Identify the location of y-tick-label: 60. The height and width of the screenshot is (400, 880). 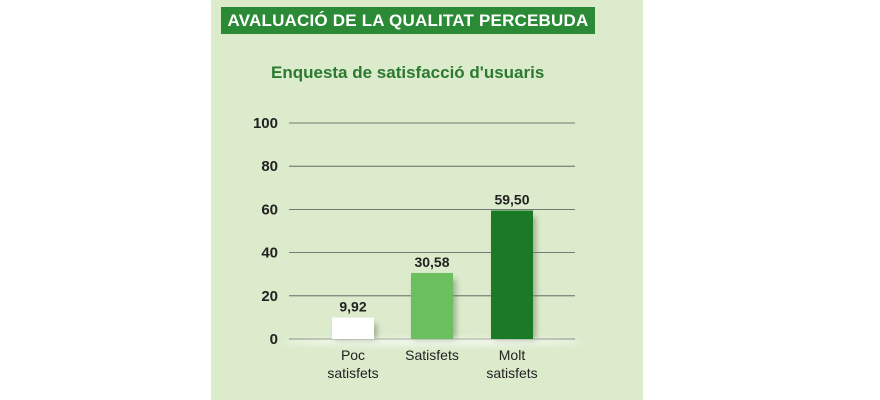
(269, 209).